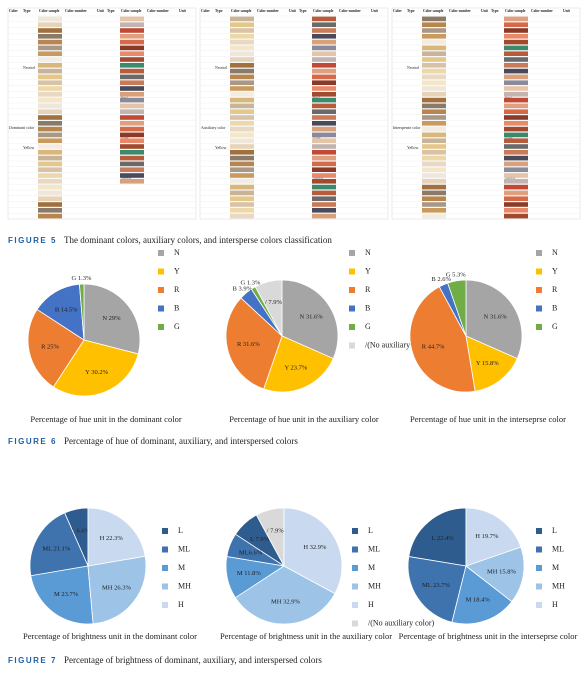  Describe the element at coordinates (398, 344) in the screenshot. I see `legend-label: /(No auxiliary color)` at that location.